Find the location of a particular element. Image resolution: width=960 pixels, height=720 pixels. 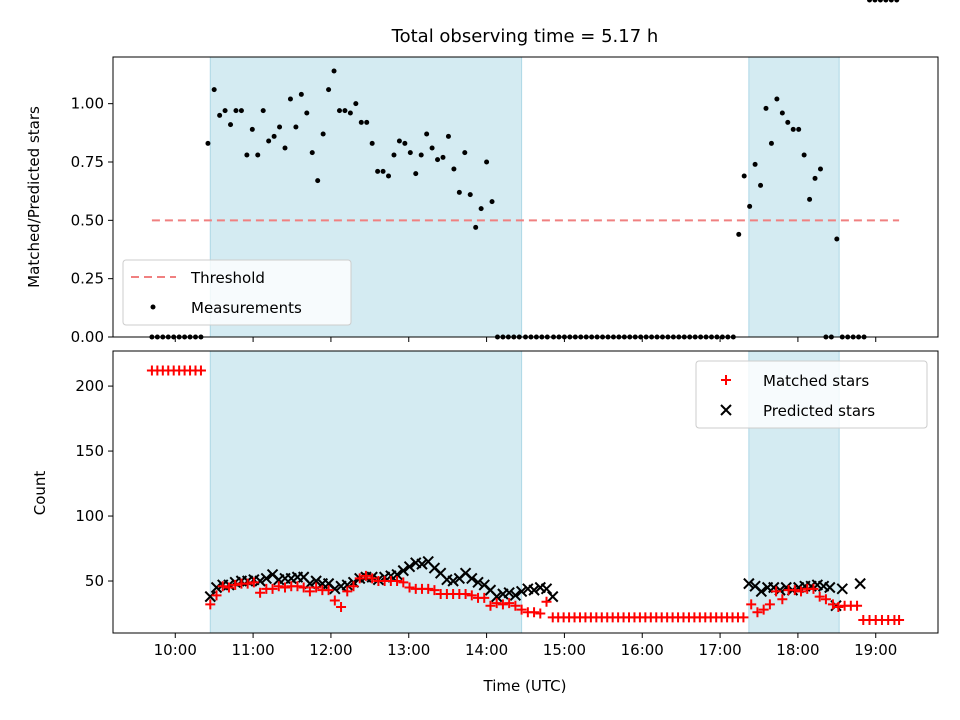

x-tick-label: 16:00 is located at coordinates (642, 650).